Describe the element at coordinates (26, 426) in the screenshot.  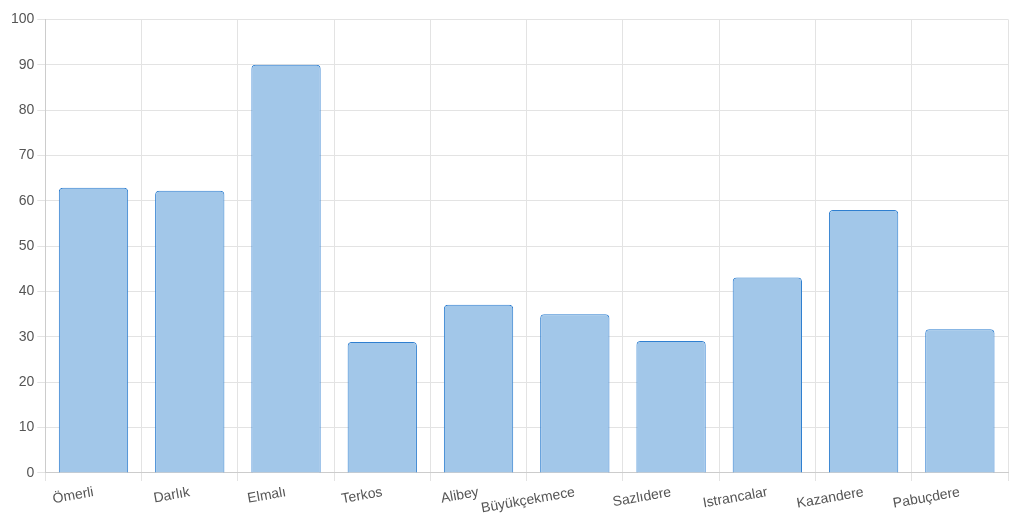
I see `y-tick-label: 10` at that location.